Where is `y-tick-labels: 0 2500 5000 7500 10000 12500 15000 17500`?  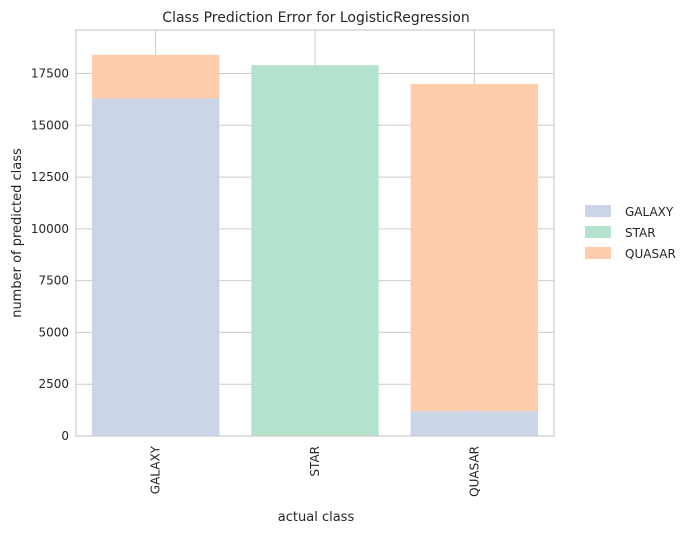 y-tick-labels: 0 2500 5000 7500 10000 12500 15000 17500 is located at coordinates (50, 255).